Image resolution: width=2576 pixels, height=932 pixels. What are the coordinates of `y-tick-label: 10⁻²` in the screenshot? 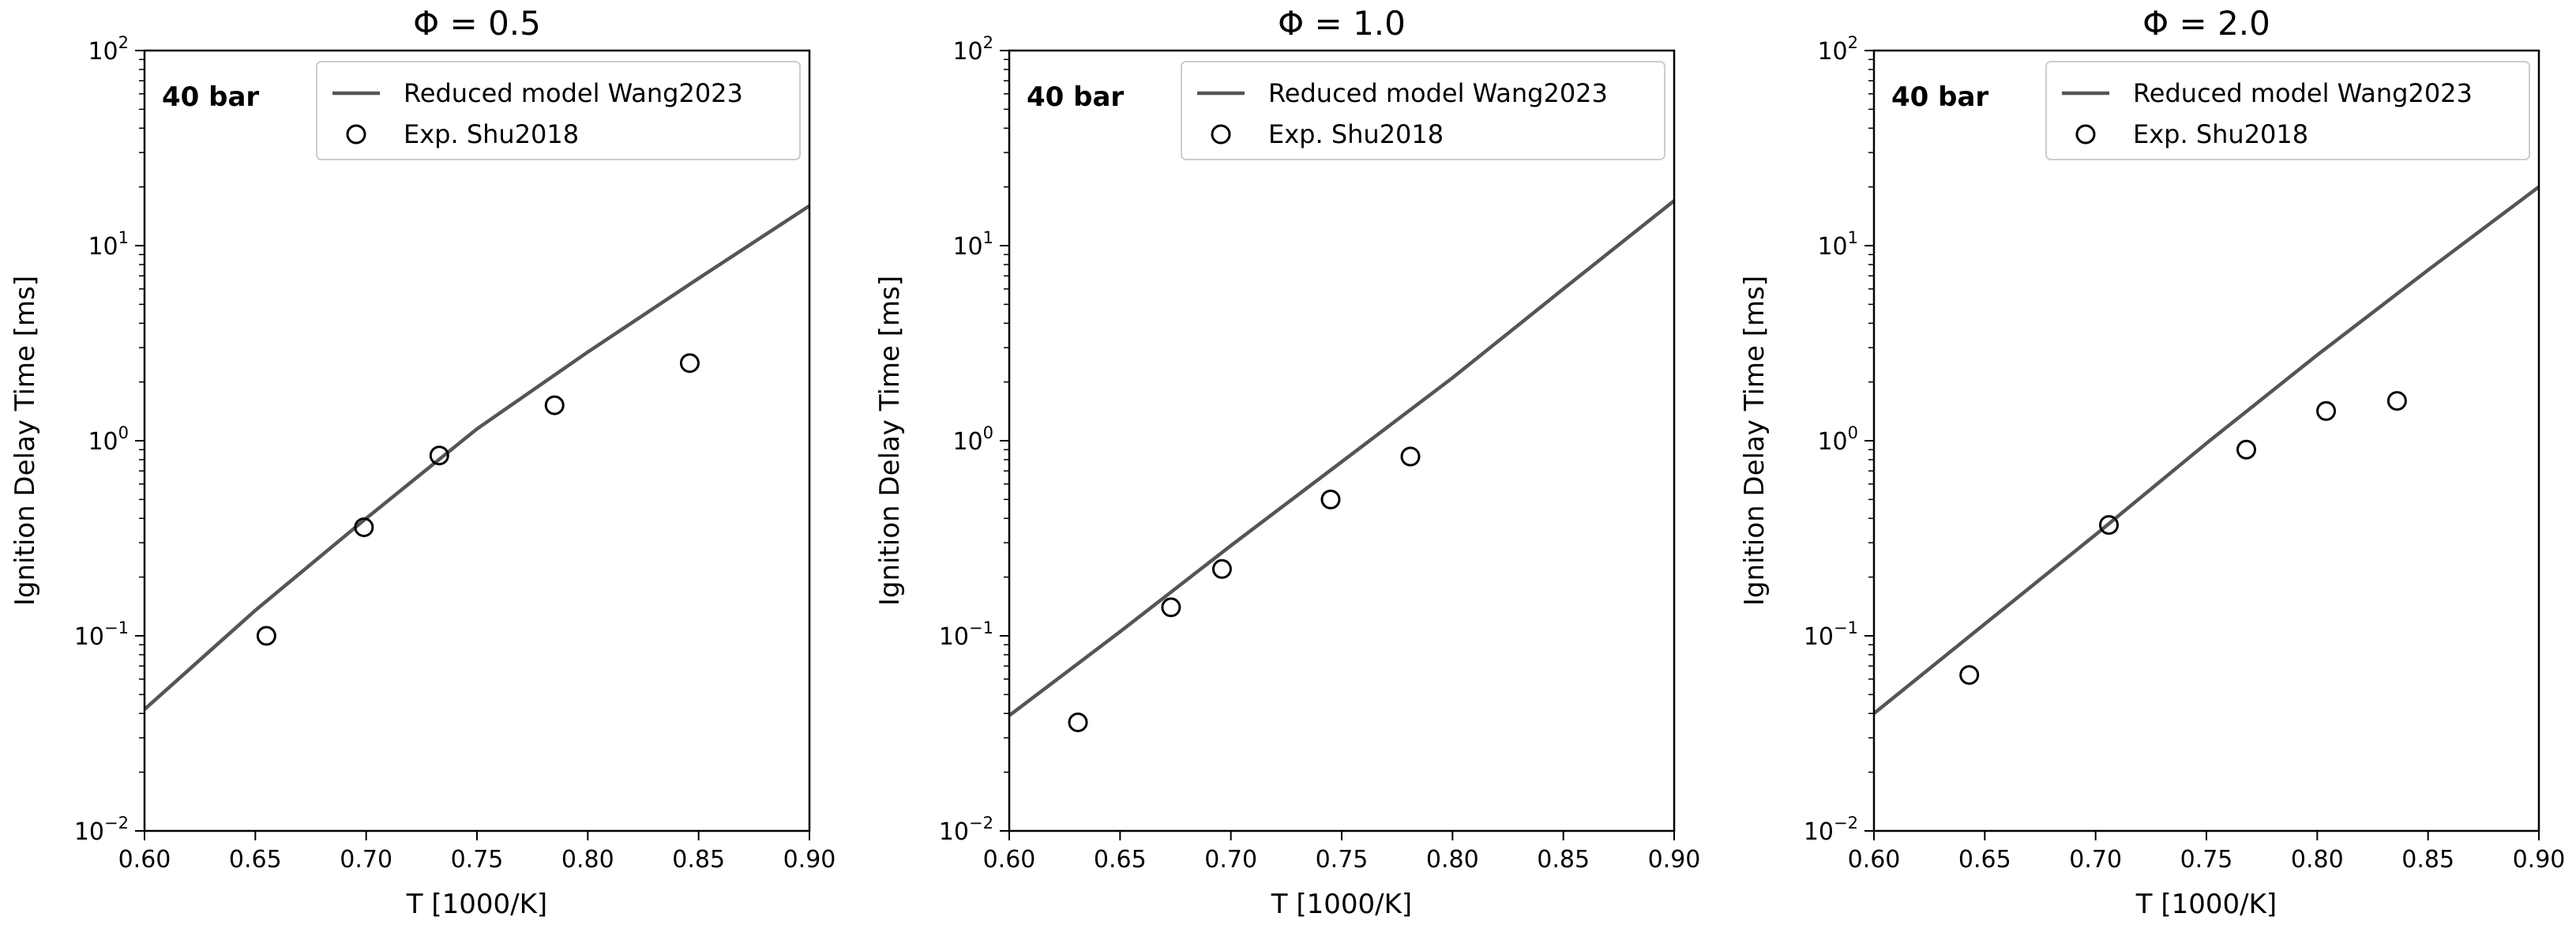 It's located at (1831, 830).